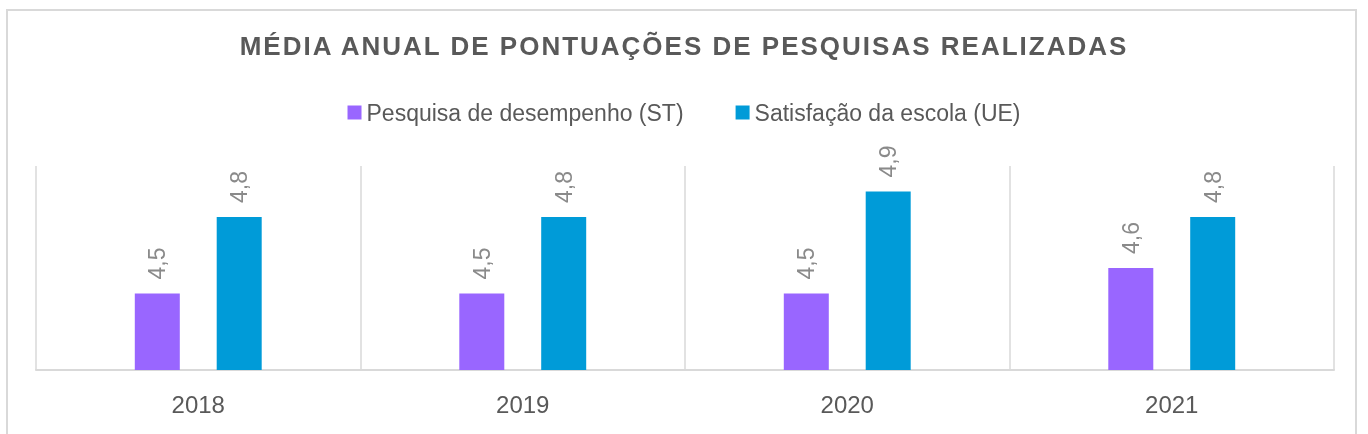 This screenshot has height=434, width=1368. I want to click on data-label: 4,6, so click(1130, 238).